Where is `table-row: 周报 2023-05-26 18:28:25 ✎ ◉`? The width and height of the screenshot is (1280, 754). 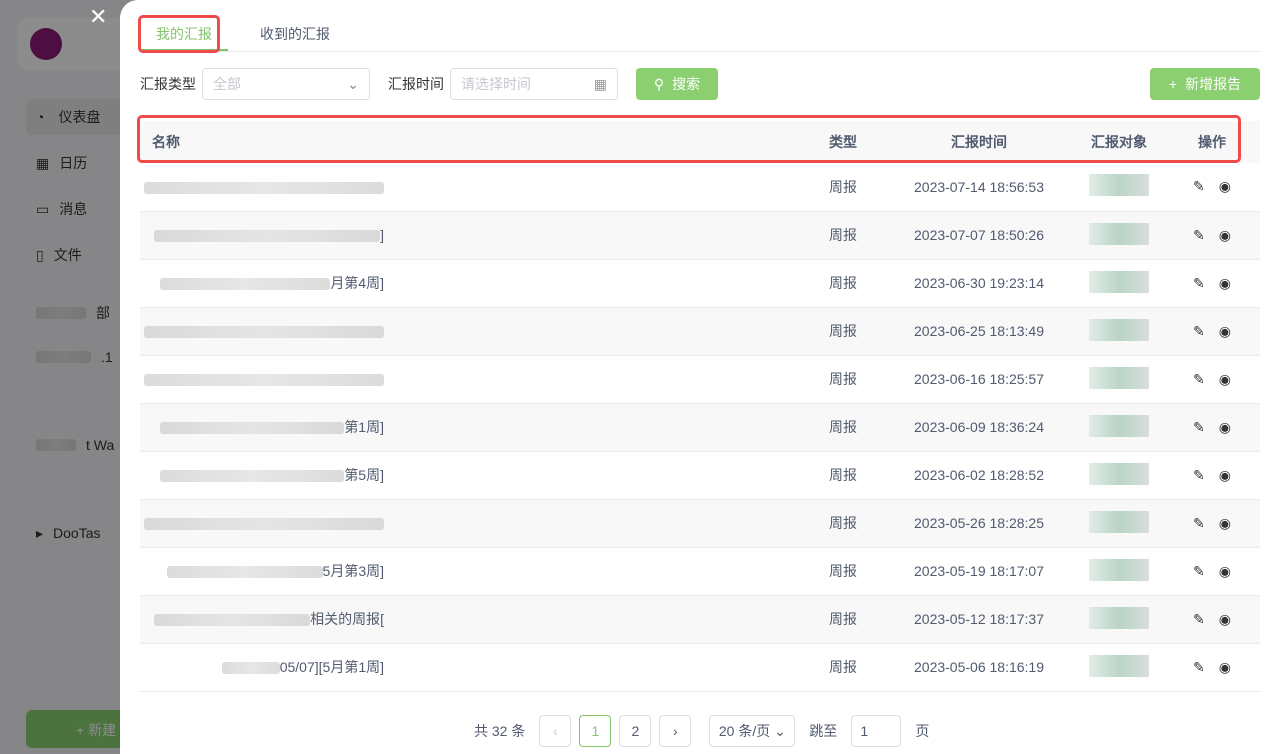 table-row: 周报 2023-05-26 18:28:25 ✎ ◉ is located at coordinates (700, 523).